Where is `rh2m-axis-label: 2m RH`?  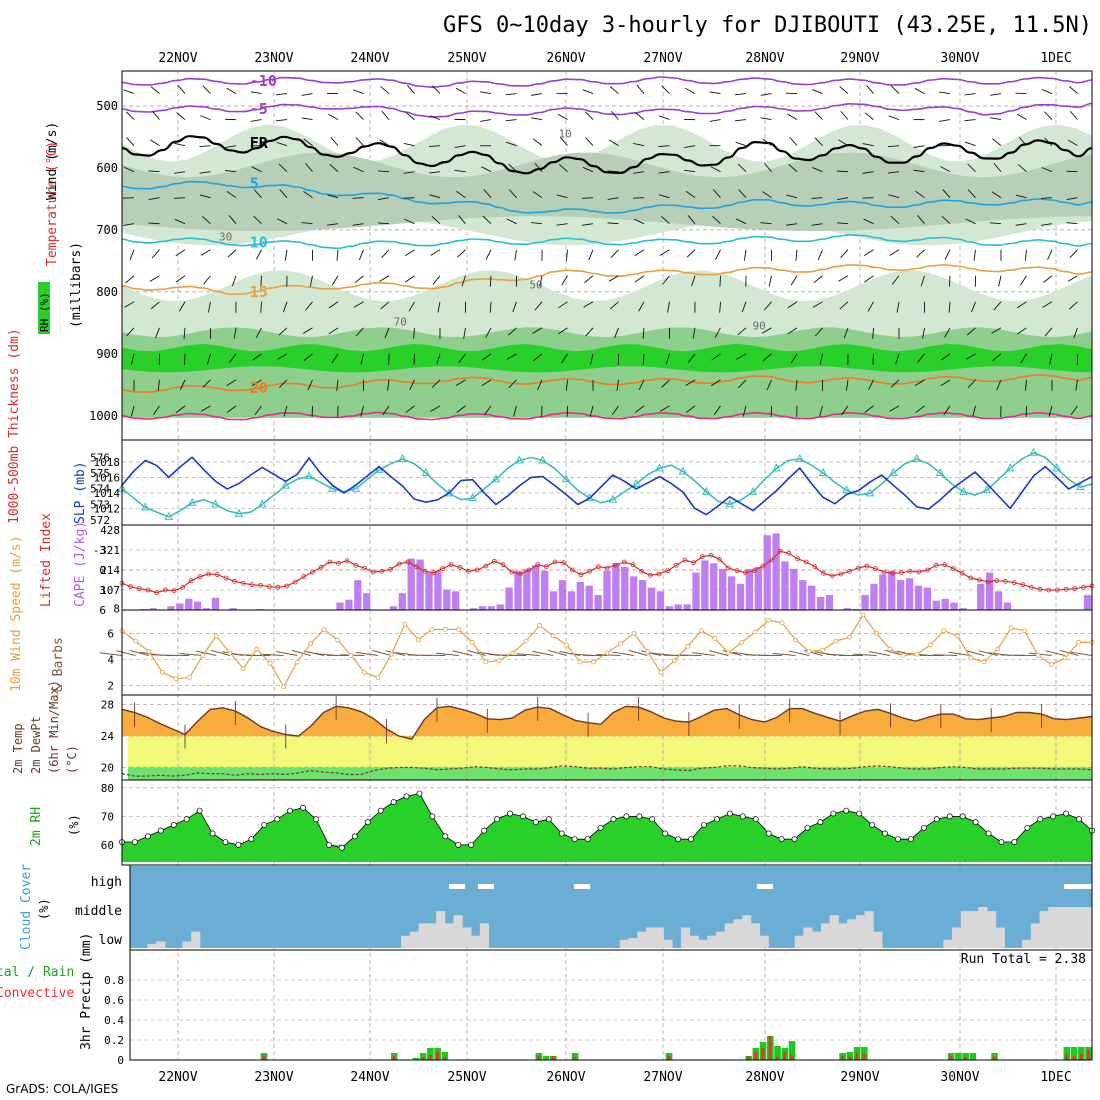 rh2m-axis-label: 2m RH is located at coordinates (36, 826).